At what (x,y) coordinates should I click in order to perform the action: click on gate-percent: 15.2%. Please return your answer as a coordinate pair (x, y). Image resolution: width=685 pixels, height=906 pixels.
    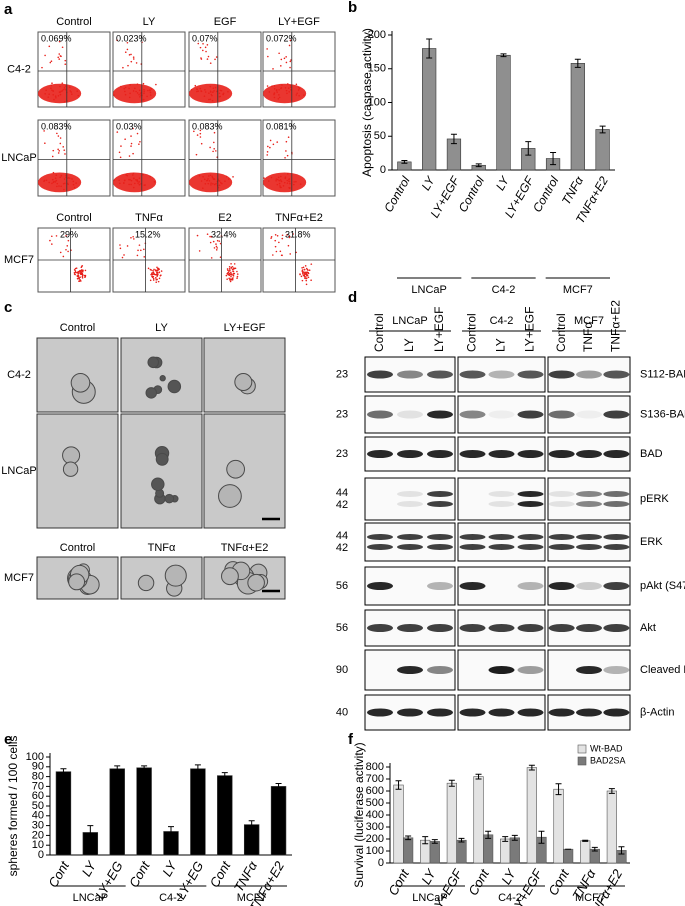
    Looking at the image, I should click on (148, 234).